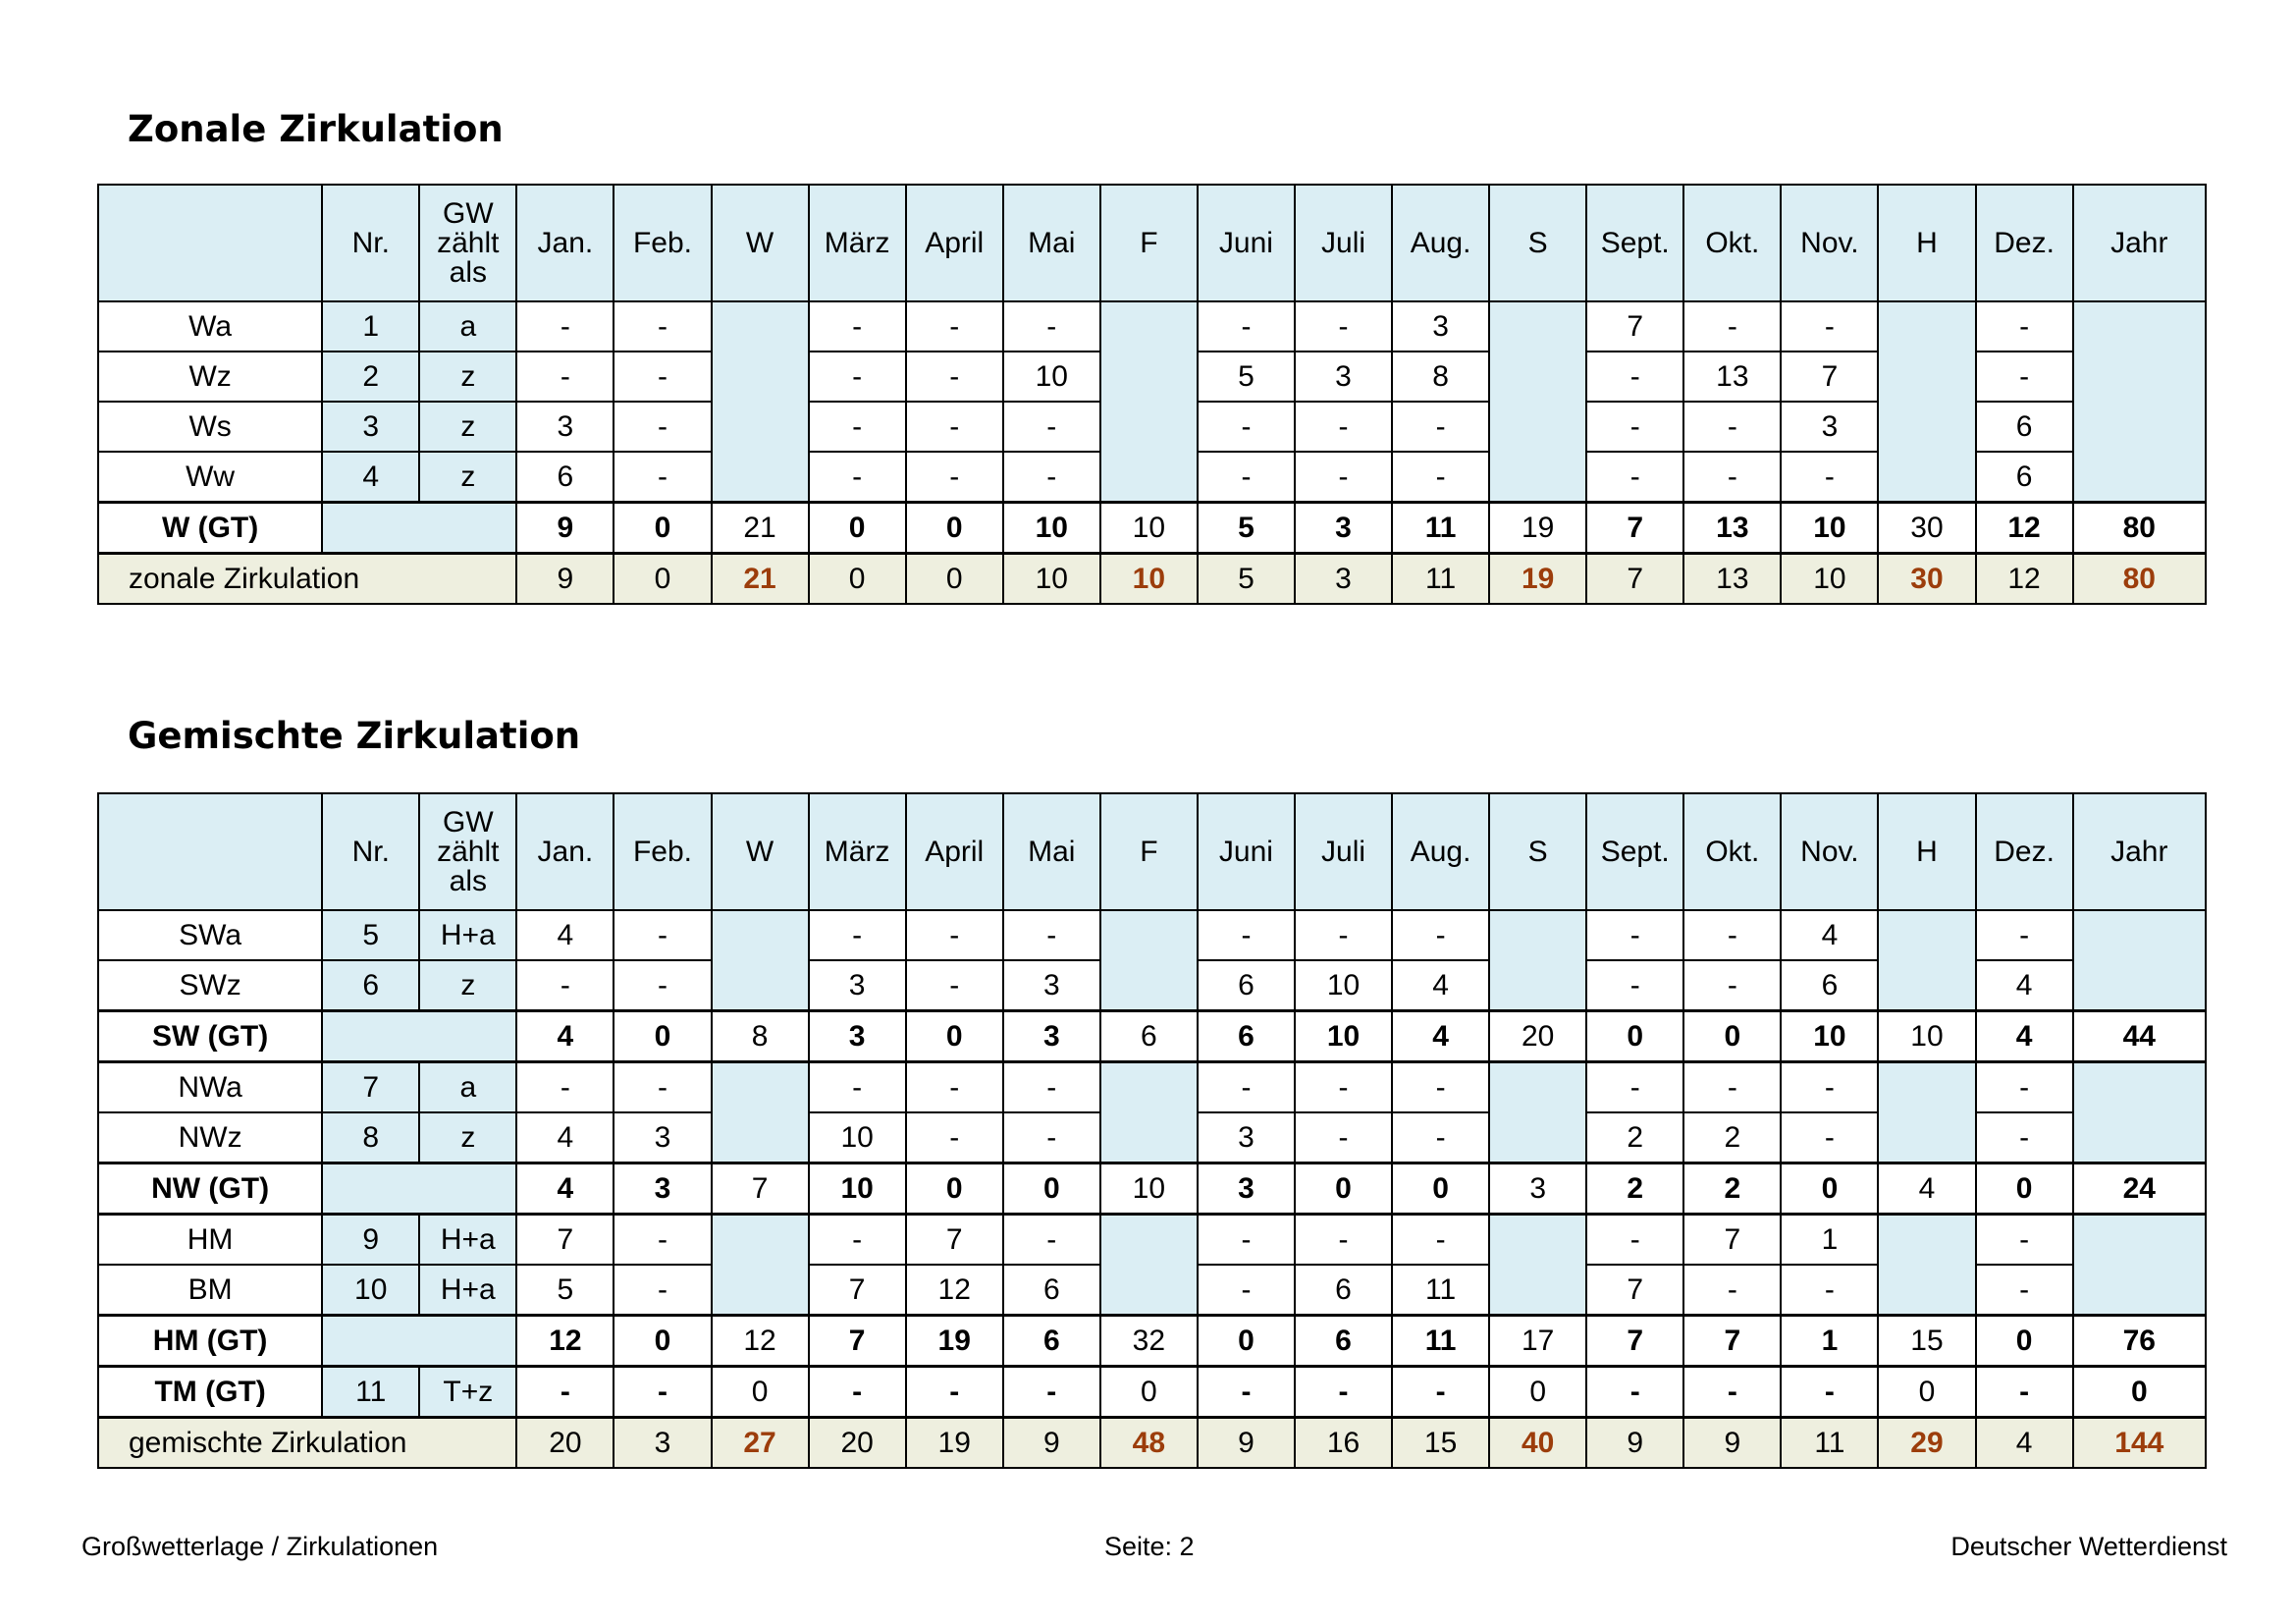 The image size is (2296, 1623). What do you see at coordinates (371, 1086) in the screenshot?
I see `row-nr: 7` at bounding box center [371, 1086].